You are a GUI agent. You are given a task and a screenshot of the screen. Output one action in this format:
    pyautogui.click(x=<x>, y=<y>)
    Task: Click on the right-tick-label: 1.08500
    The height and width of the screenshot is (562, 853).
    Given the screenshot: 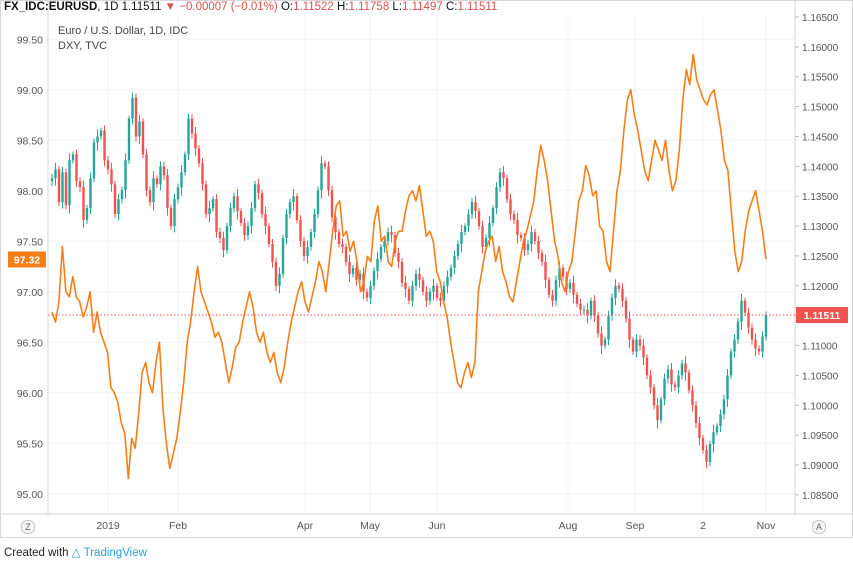 What is the action you would take?
    pyautogui.click(x=820, y=496)
    